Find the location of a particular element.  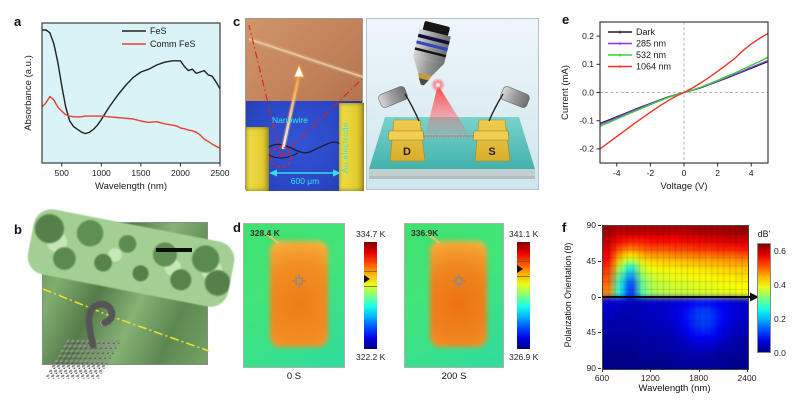

x-tick-label: 4 is located at coordinates (751, 173).